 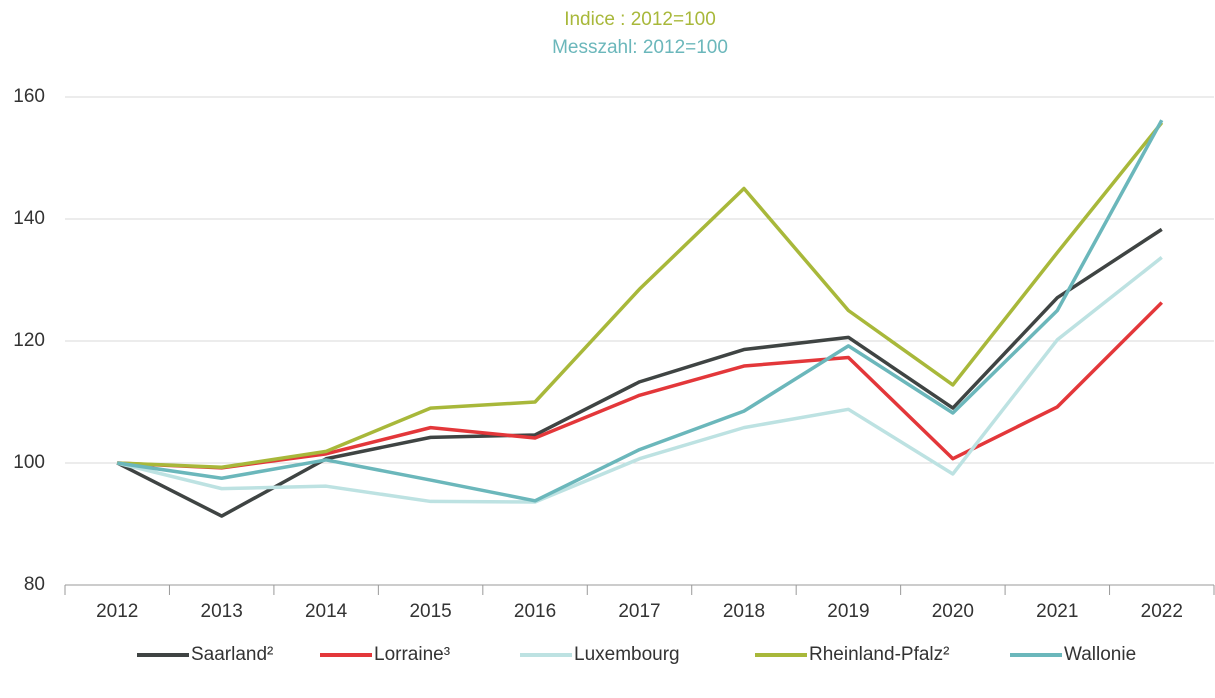 What do you see at coordinates (640, 19) in the screenshot?
I see `chart-title: Indice : 2012=100` at bounding box center [640, 19].